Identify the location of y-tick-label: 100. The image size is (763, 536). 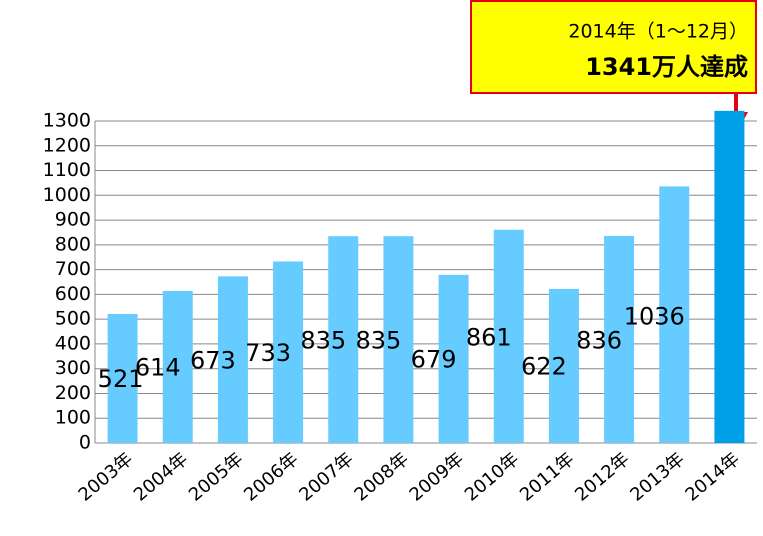
(73, 418).